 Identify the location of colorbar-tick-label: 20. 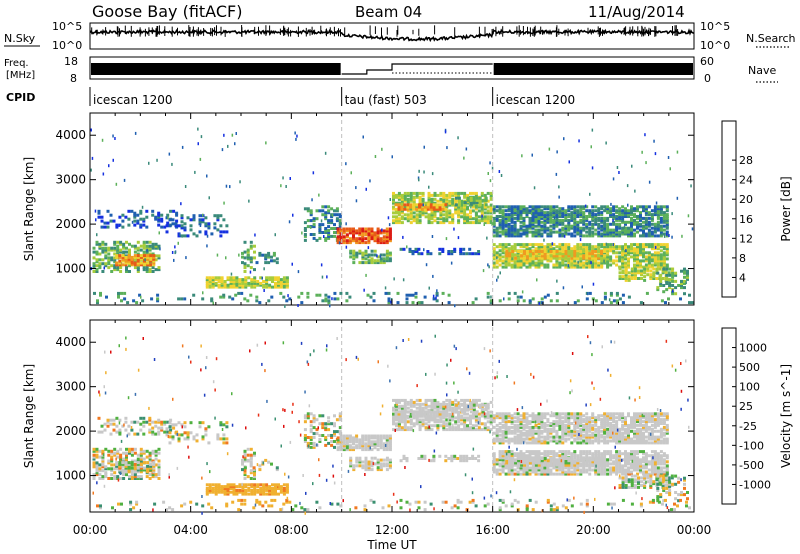
(746, 199).